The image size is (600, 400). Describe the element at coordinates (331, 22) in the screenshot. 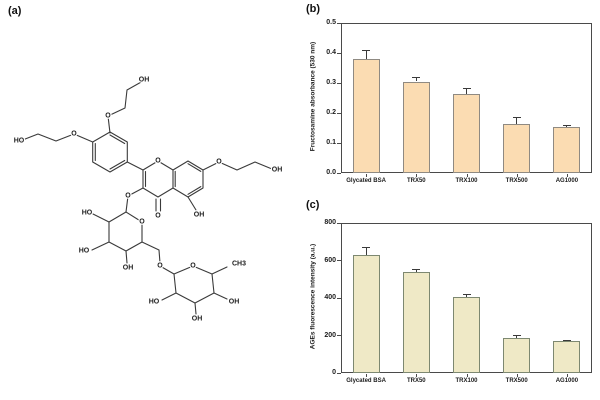

I see `y-tick-label: 0.5` at that location.